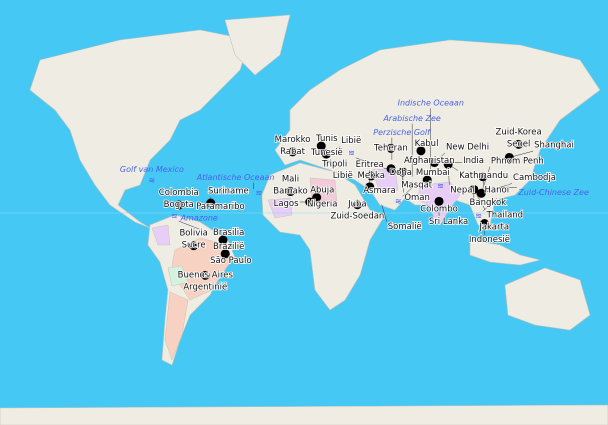 The width and height of the screenshot is (608, 425). Describe the element at coordinates (417, 186) in the screenshot. I see `city-label: Masqat` at that location.